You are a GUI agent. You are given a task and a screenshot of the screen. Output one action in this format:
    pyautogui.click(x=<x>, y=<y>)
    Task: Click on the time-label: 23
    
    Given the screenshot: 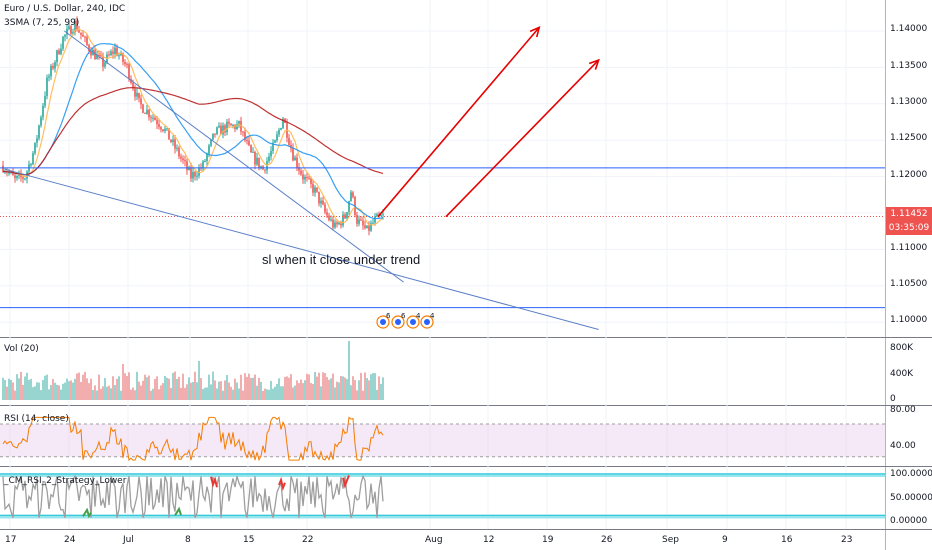 What is the action you would take?
    pyautogui.click(x=847, y=540)
    